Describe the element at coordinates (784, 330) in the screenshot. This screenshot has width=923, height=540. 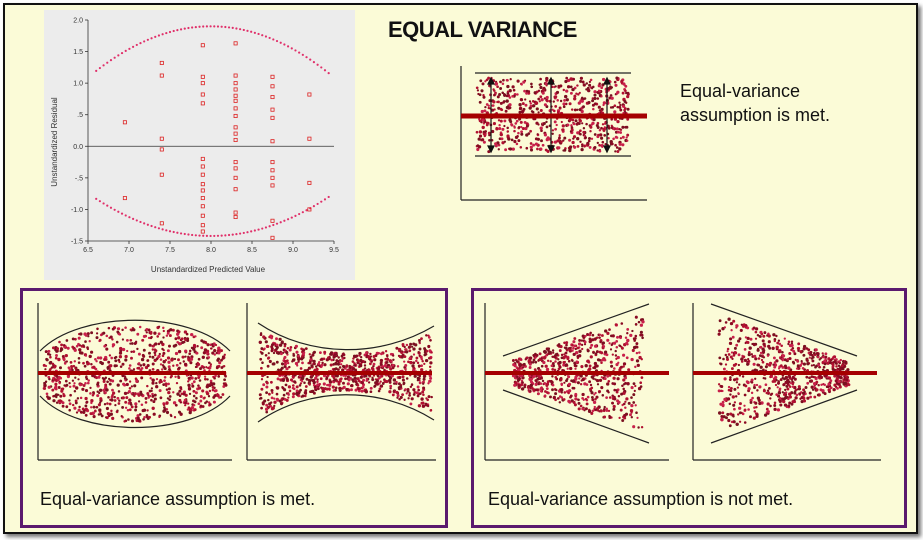
I see `fan-in-upper-line` at that location.